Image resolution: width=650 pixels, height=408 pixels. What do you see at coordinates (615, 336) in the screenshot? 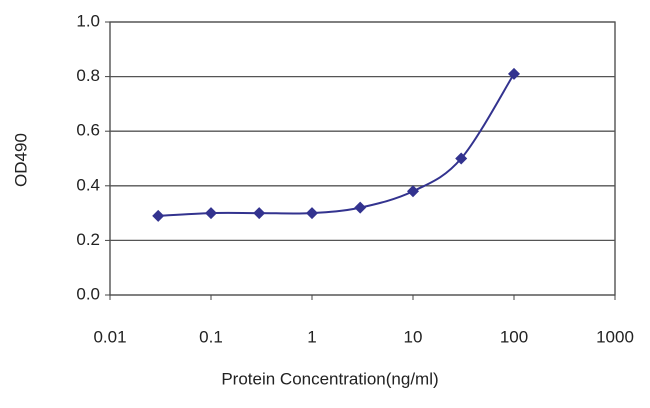
I see `x-tick-label: 1000` at bounding box center [615, 336].